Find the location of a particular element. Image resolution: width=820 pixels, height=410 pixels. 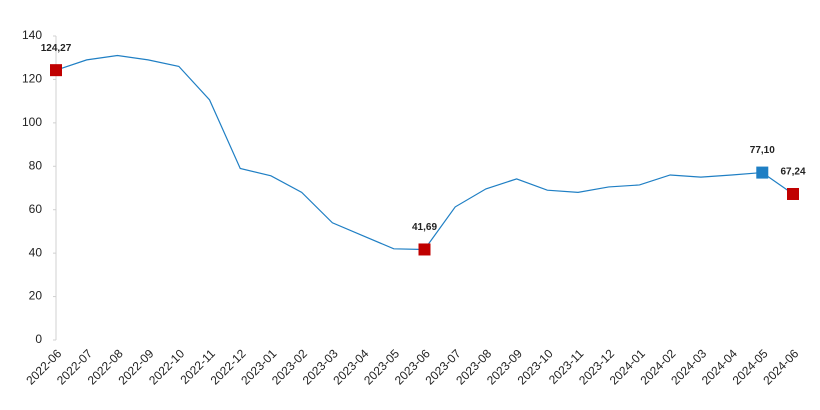

value-label: 67,24 is located at coordinates (792, 172).